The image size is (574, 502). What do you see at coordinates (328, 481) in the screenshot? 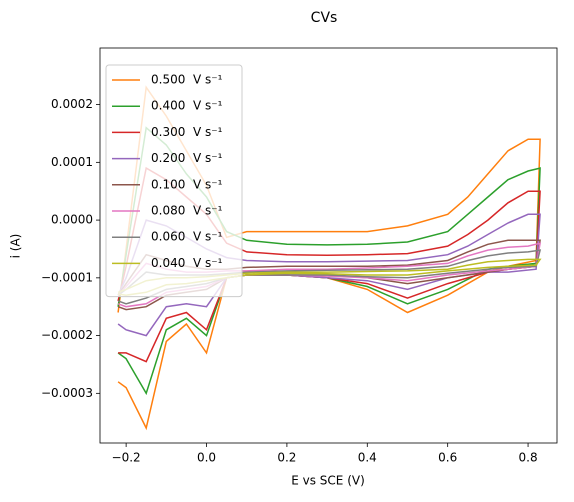
I see `x-axis-label: E vs SCE (V)` at bounding box center [328, 481].